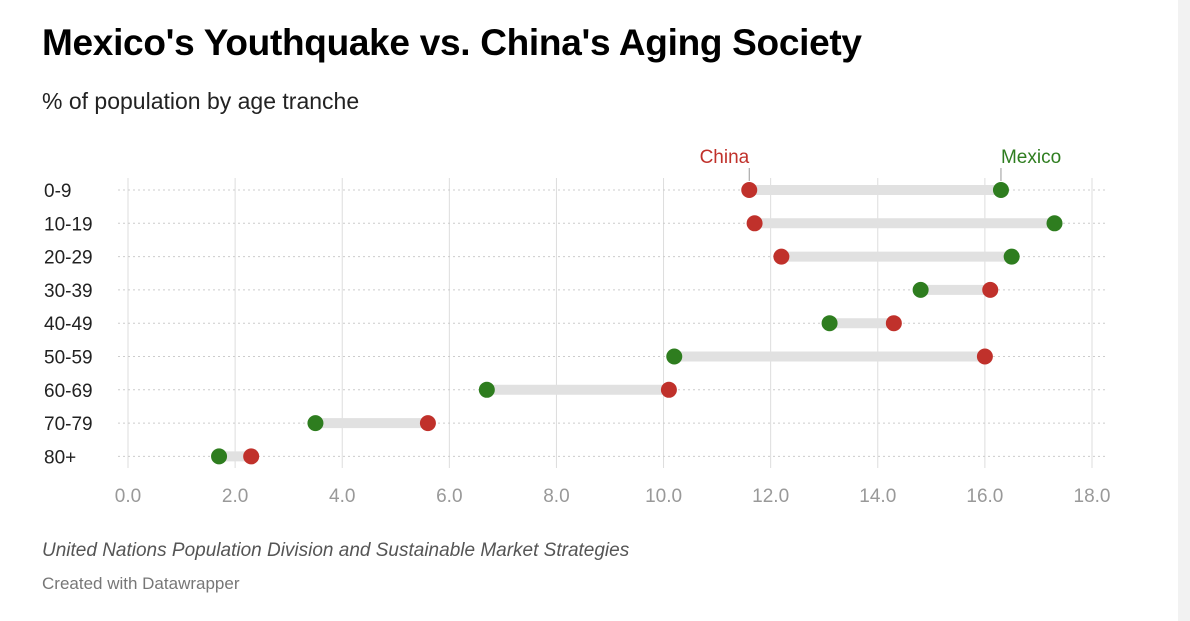 Image resolution: width=1190 pixels, height=621 pixels. Describe the element at coordinates (68, 424) in the screenshot. I see `category-label: 70-79` at that location.